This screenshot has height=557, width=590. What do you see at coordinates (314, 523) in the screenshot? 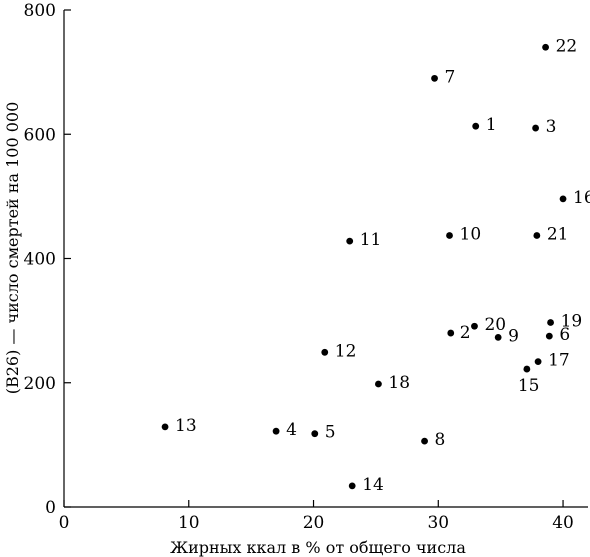
I see `x-tick-label: 20` at bounding box center [314, 523].